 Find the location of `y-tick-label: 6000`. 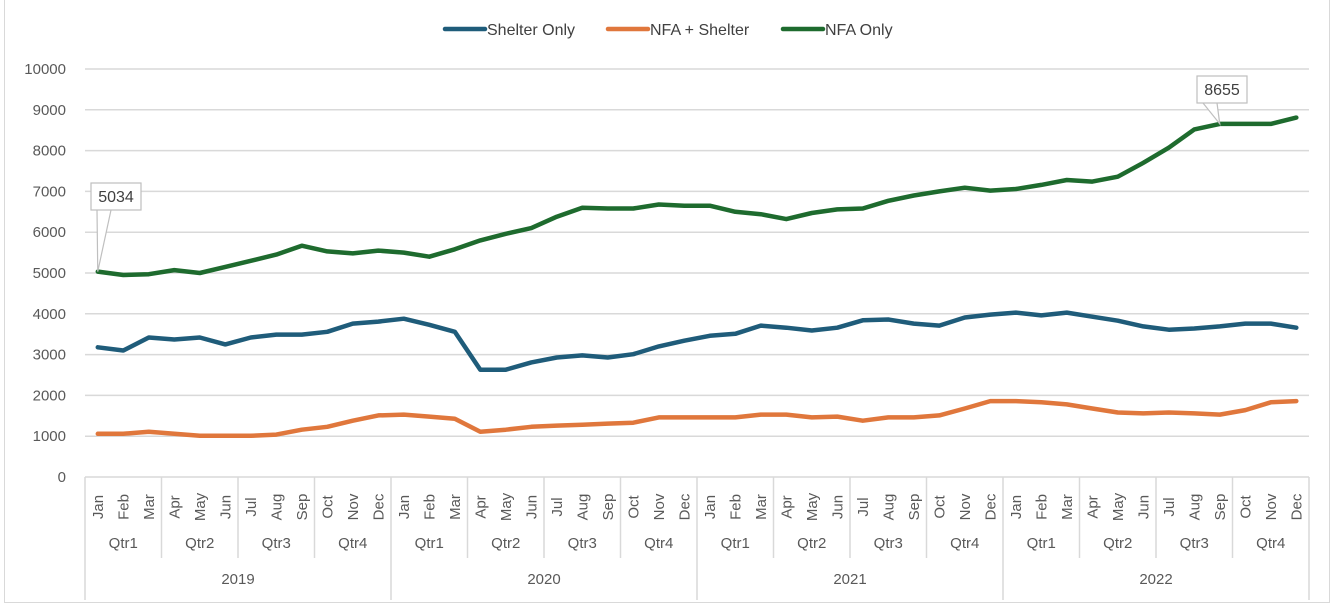

y-tick-label: 6000 is located at coordinates (49, 232).